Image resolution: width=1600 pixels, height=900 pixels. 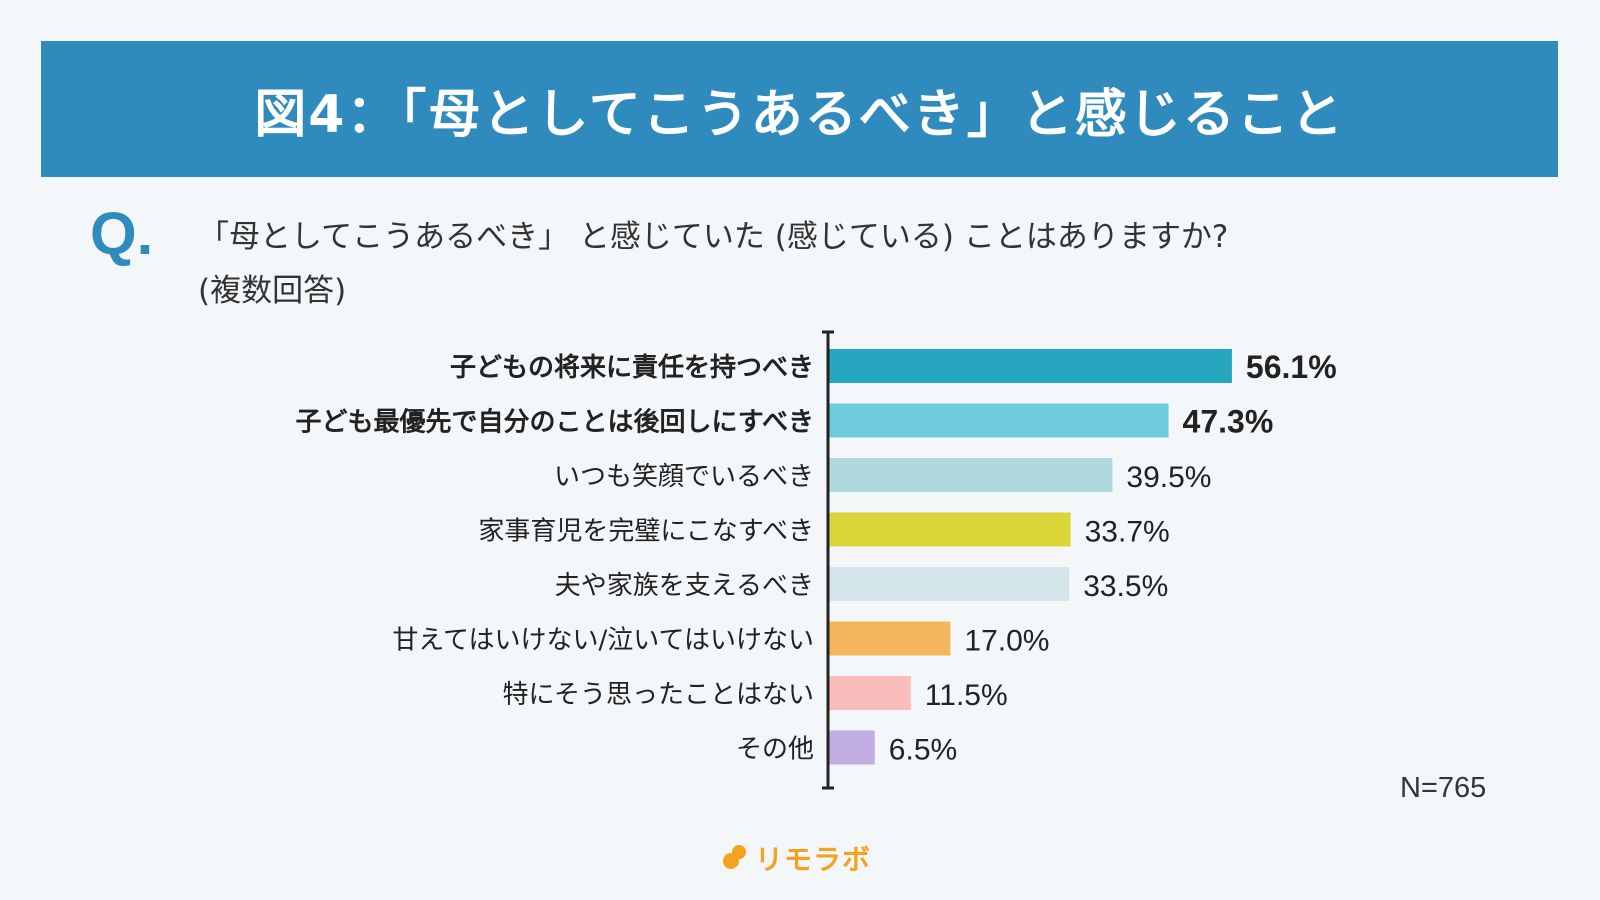 What do you see at coordinates (603, 641) in the screenshot?
I see `category-label-6: 甘えてはいけない/泣いてはいけない` at bounding box center [603, 641].